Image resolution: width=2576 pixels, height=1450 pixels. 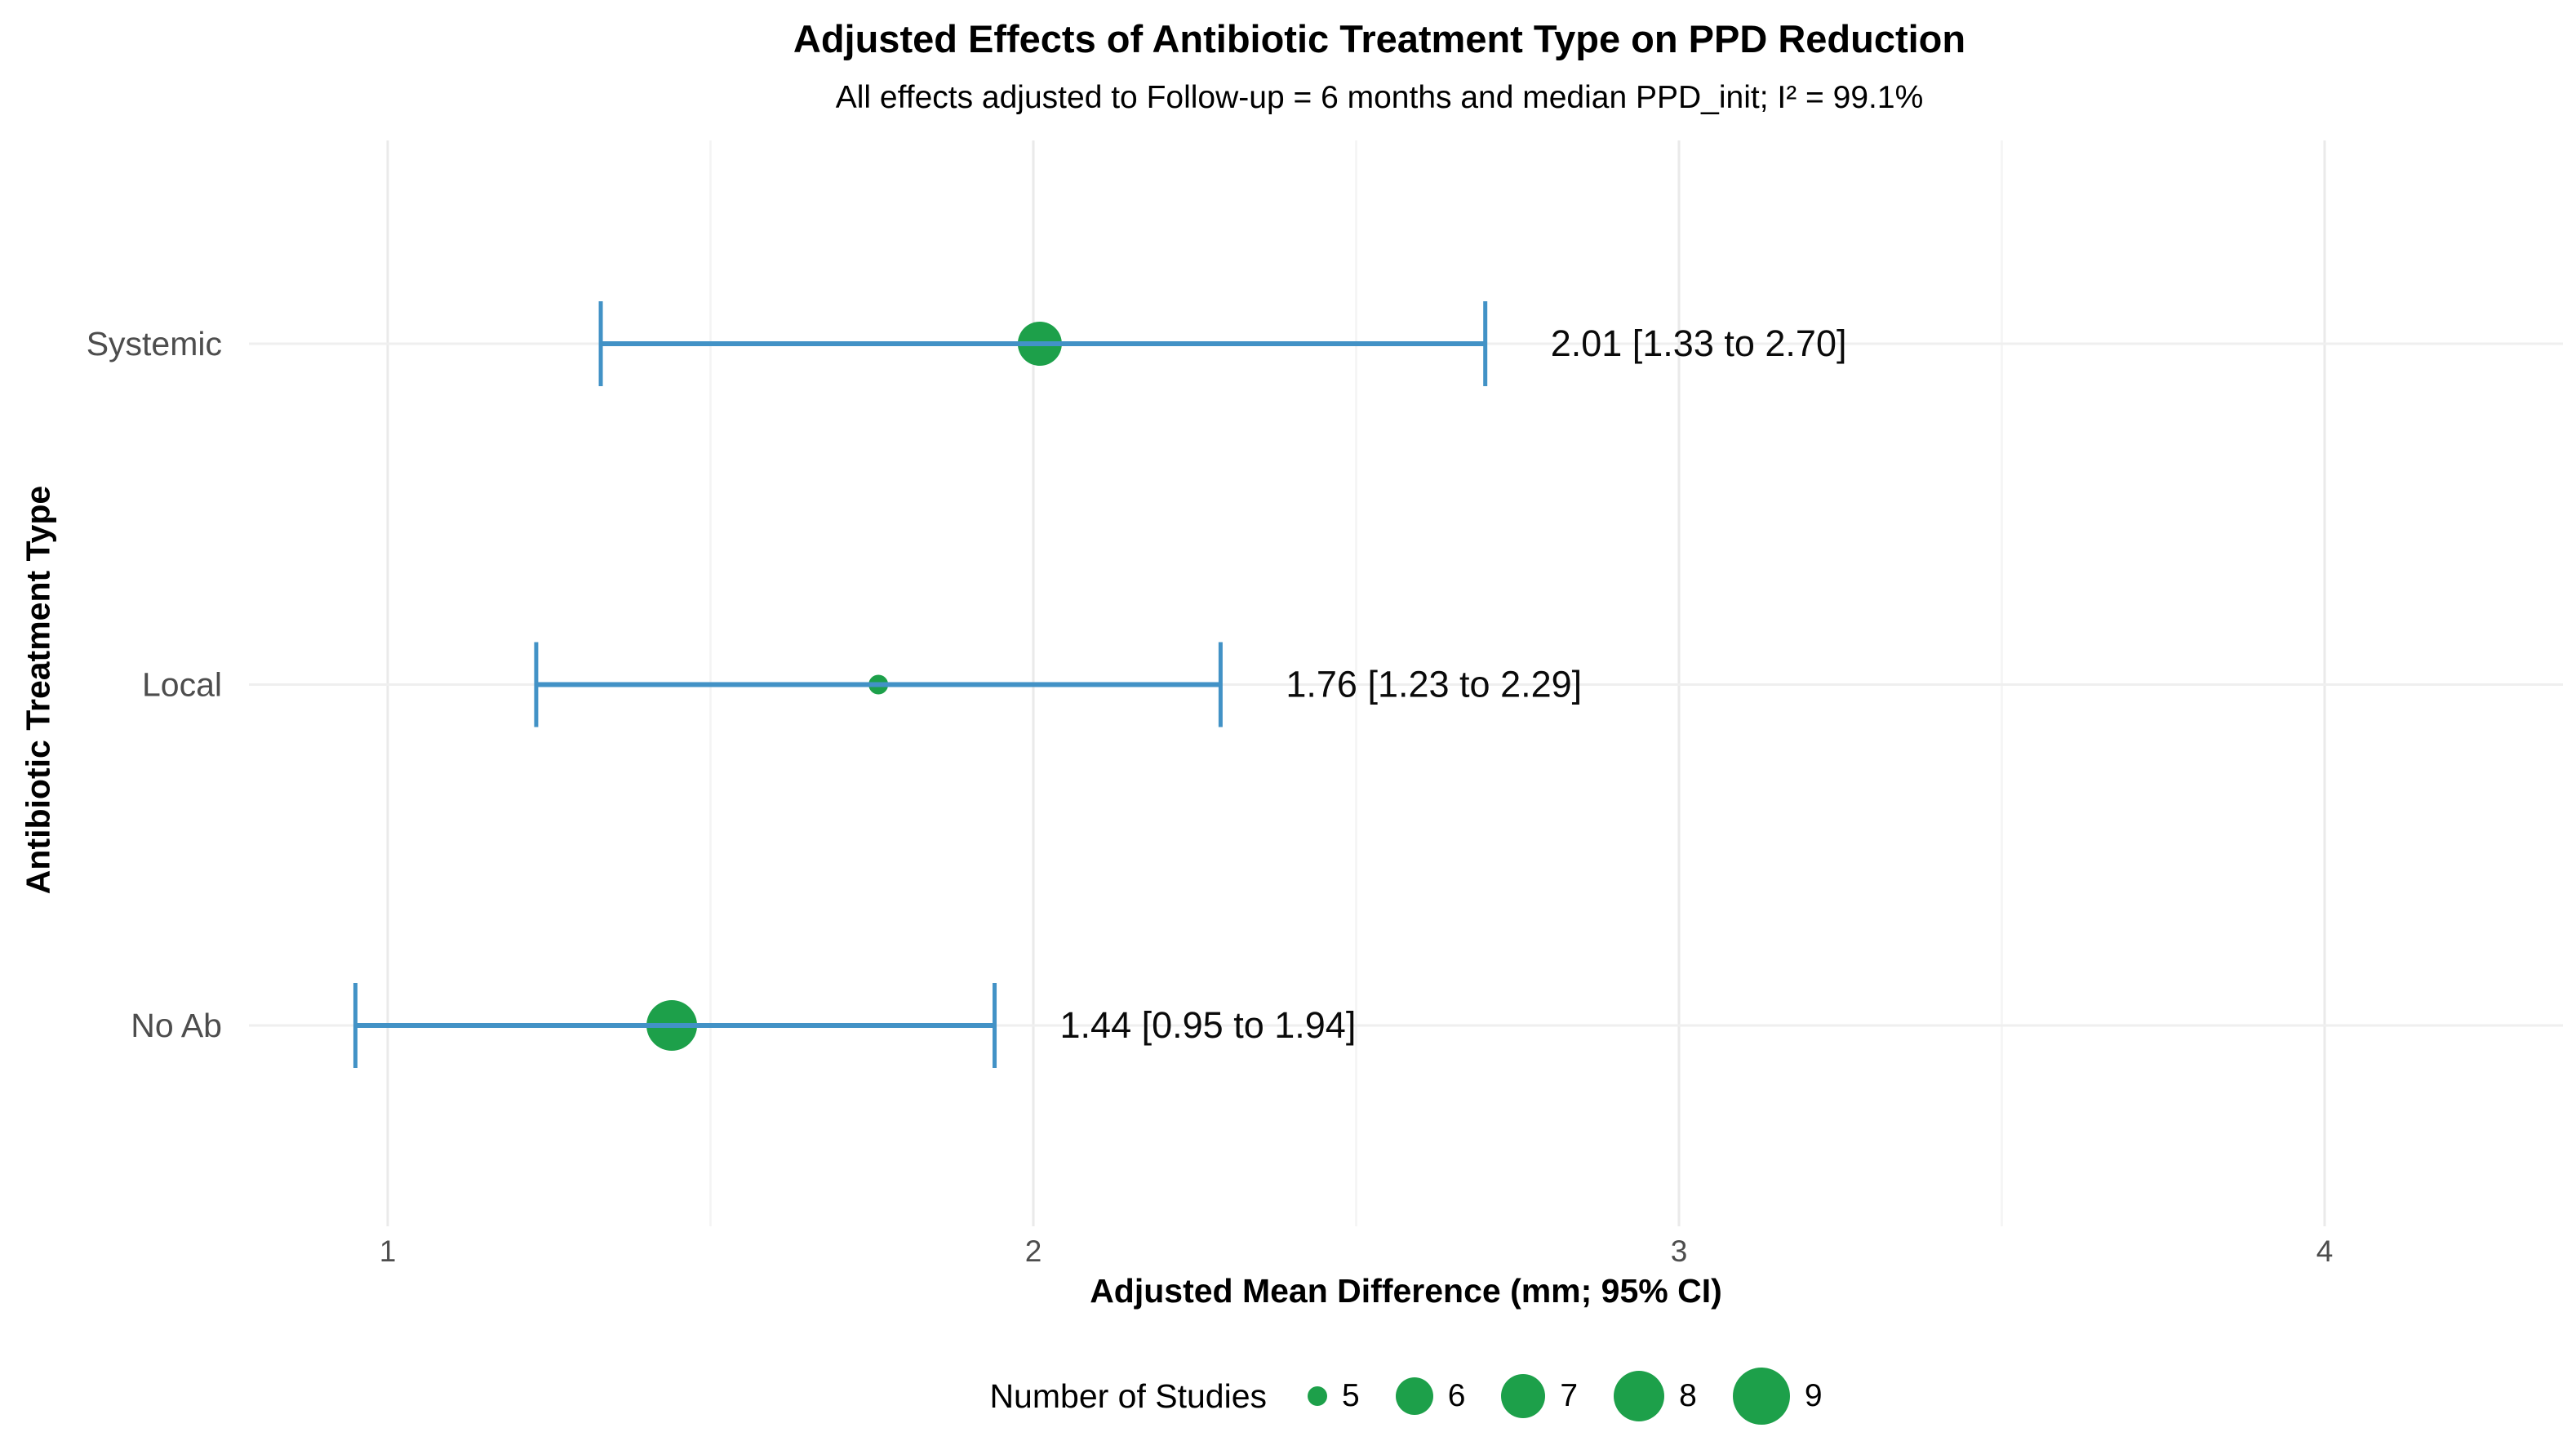 I want to click on legend-title: Number of Studies, so click(x=1128, y=1396).